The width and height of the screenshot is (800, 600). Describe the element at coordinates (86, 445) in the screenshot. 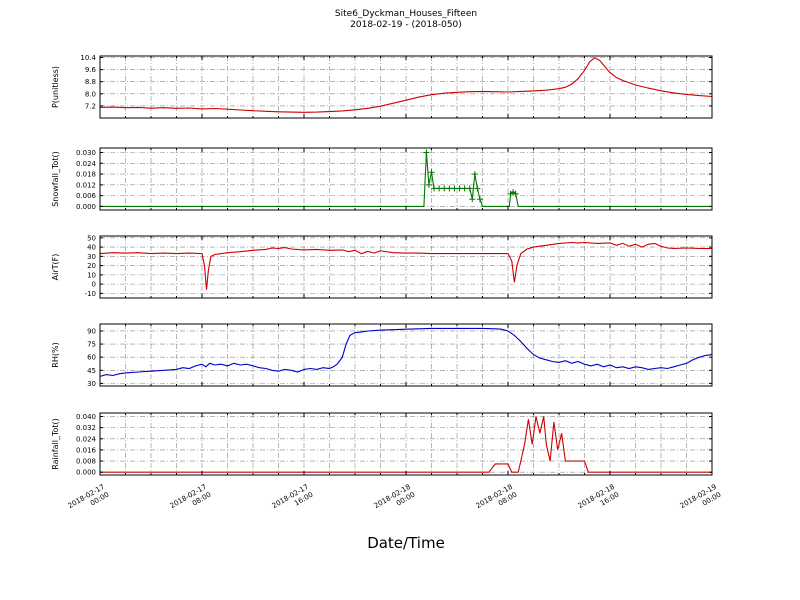

I see `ytick-labels-rainfall: 0.000 0.008 0.016 0.024 0.032 0.040` at that location.